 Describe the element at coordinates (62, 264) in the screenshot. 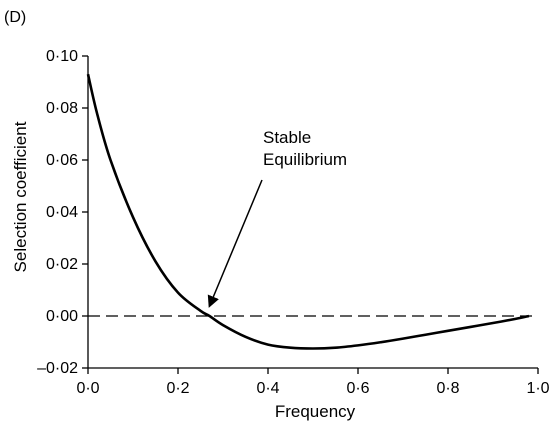

I see `y-tick-label: 0·02` at that location.